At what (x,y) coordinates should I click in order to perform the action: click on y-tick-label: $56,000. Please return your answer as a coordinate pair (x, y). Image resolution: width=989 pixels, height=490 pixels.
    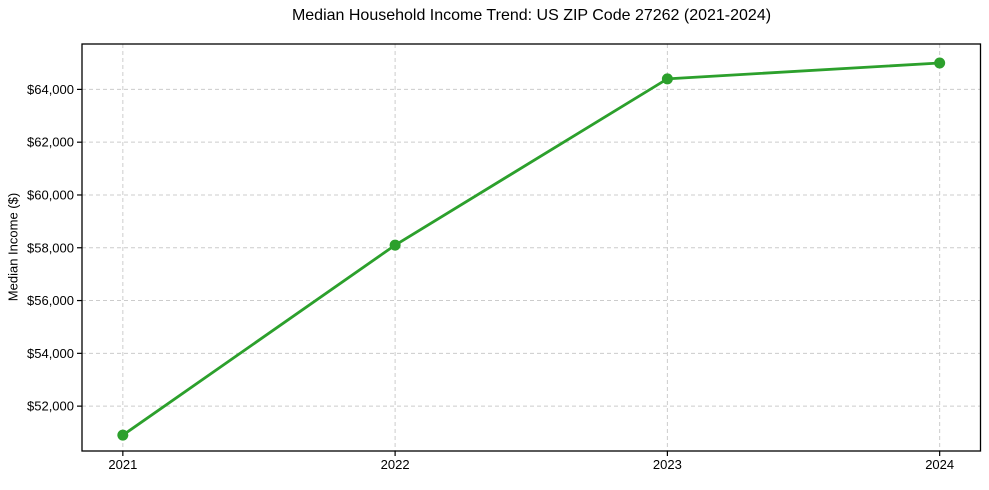
    Looking at the image, I should click on (50, 300).